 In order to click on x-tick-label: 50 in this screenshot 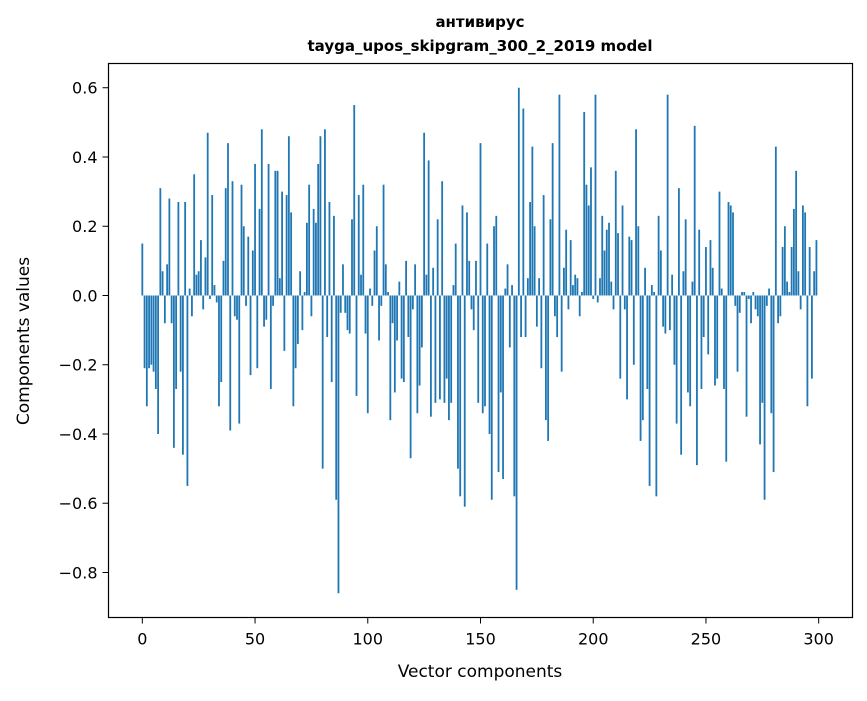, I will do `click(255, 639)`.